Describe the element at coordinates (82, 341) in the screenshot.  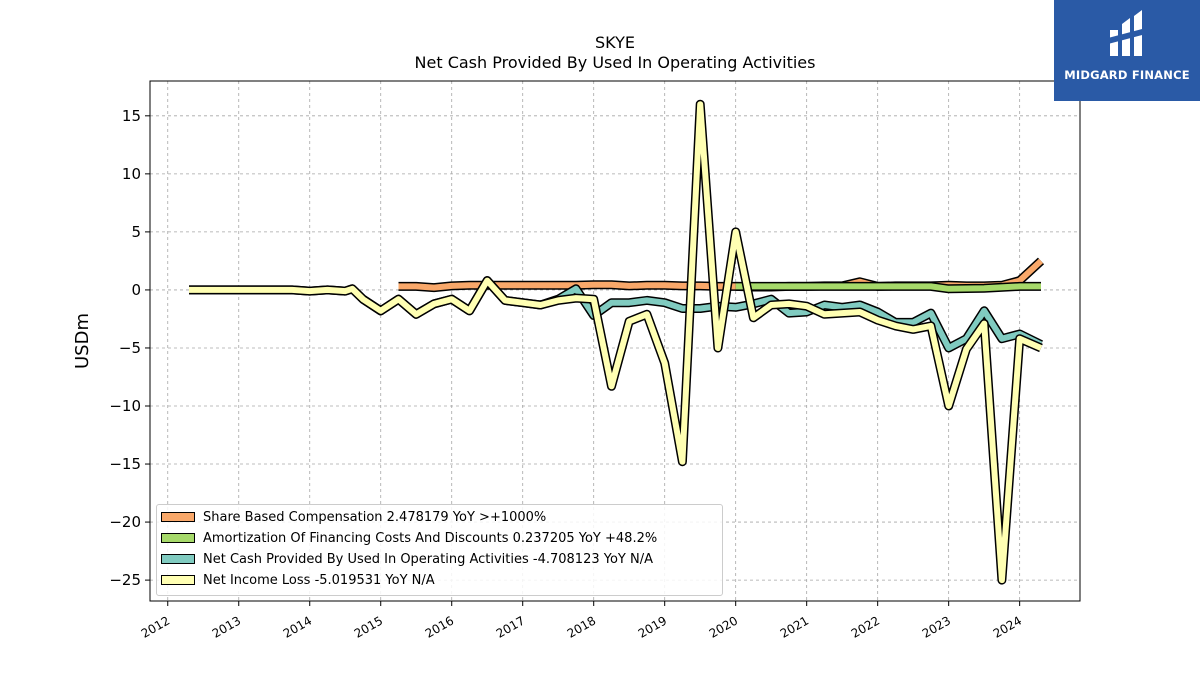
I see `y-axis-label: USDm` at that location.